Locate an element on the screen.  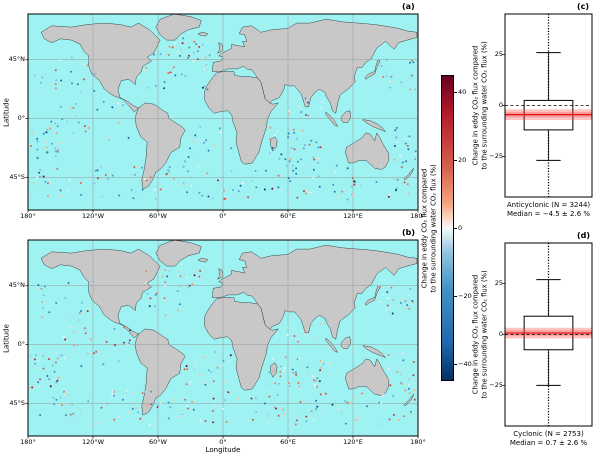
boxplot-anticyclonic is located at coordinates (547, 105).